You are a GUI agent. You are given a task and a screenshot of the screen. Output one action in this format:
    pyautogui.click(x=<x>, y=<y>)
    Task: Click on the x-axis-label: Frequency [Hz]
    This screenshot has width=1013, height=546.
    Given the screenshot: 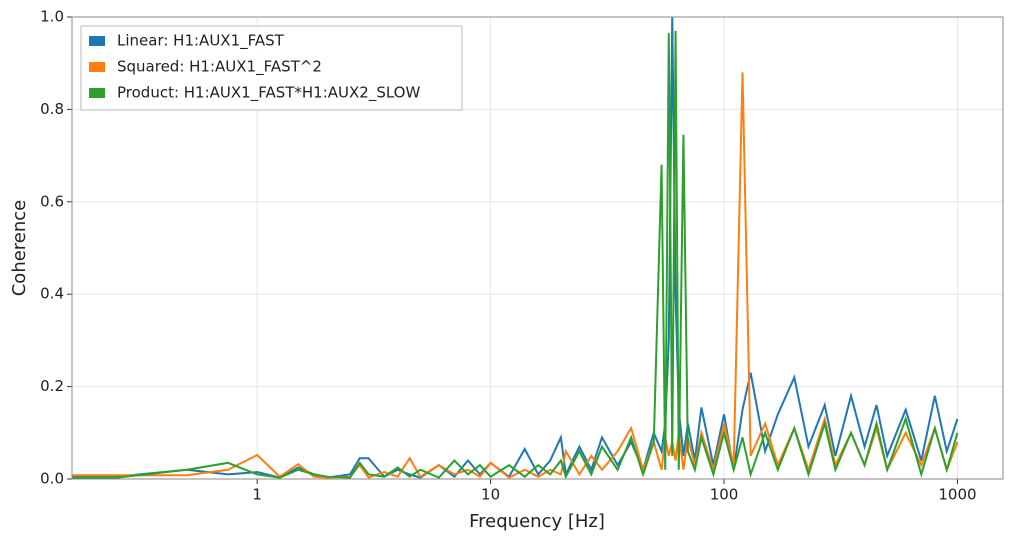 What is the action you would take?
    pyautogui.click(x=537, y=521)
    